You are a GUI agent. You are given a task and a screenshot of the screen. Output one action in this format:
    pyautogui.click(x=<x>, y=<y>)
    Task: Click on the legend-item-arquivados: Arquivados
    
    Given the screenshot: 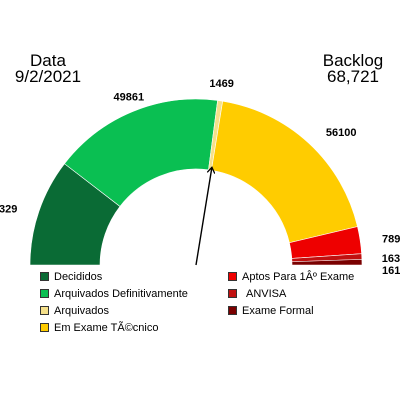 What is the action you would take?
    pyautogui.click(x=74, y=311)
    